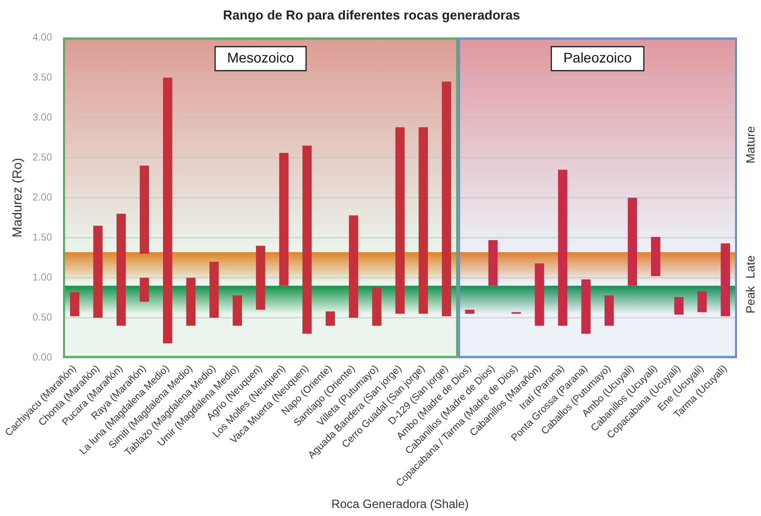 Image resolution: width=761 pixels, height=516 pixels. I want to click on band-label: Mesozoico, so click(260, 57).